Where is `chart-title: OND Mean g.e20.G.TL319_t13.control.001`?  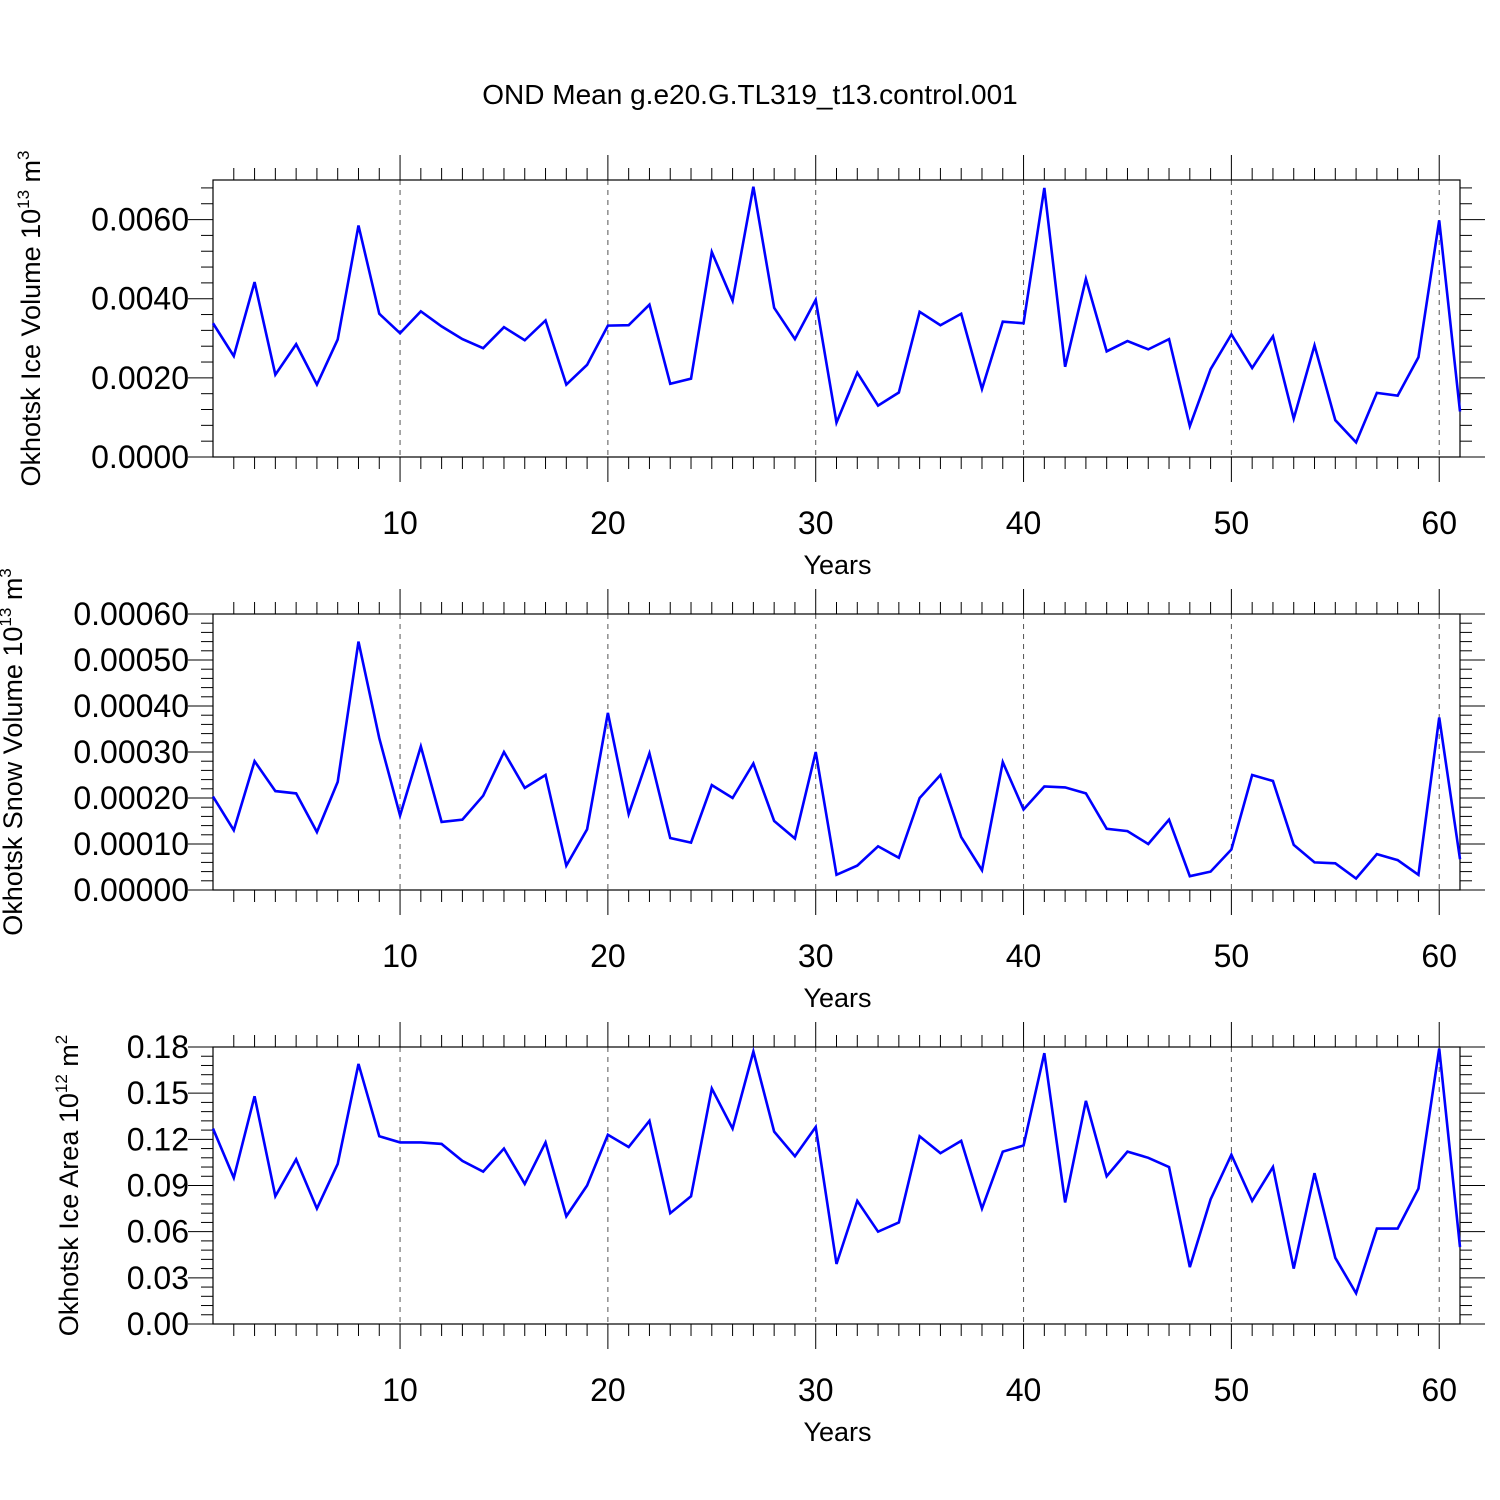
chart-title: OND Mean g.e20.G.TL319_t13.control.001 is located at coordinates (749, 94).